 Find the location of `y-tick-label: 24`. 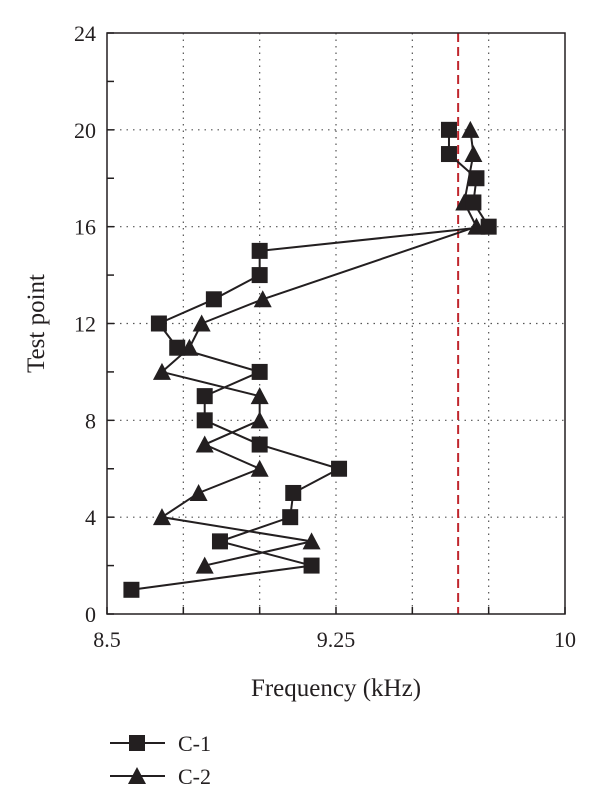

y-tick-label: 24 is located at coordinates (85, 33).